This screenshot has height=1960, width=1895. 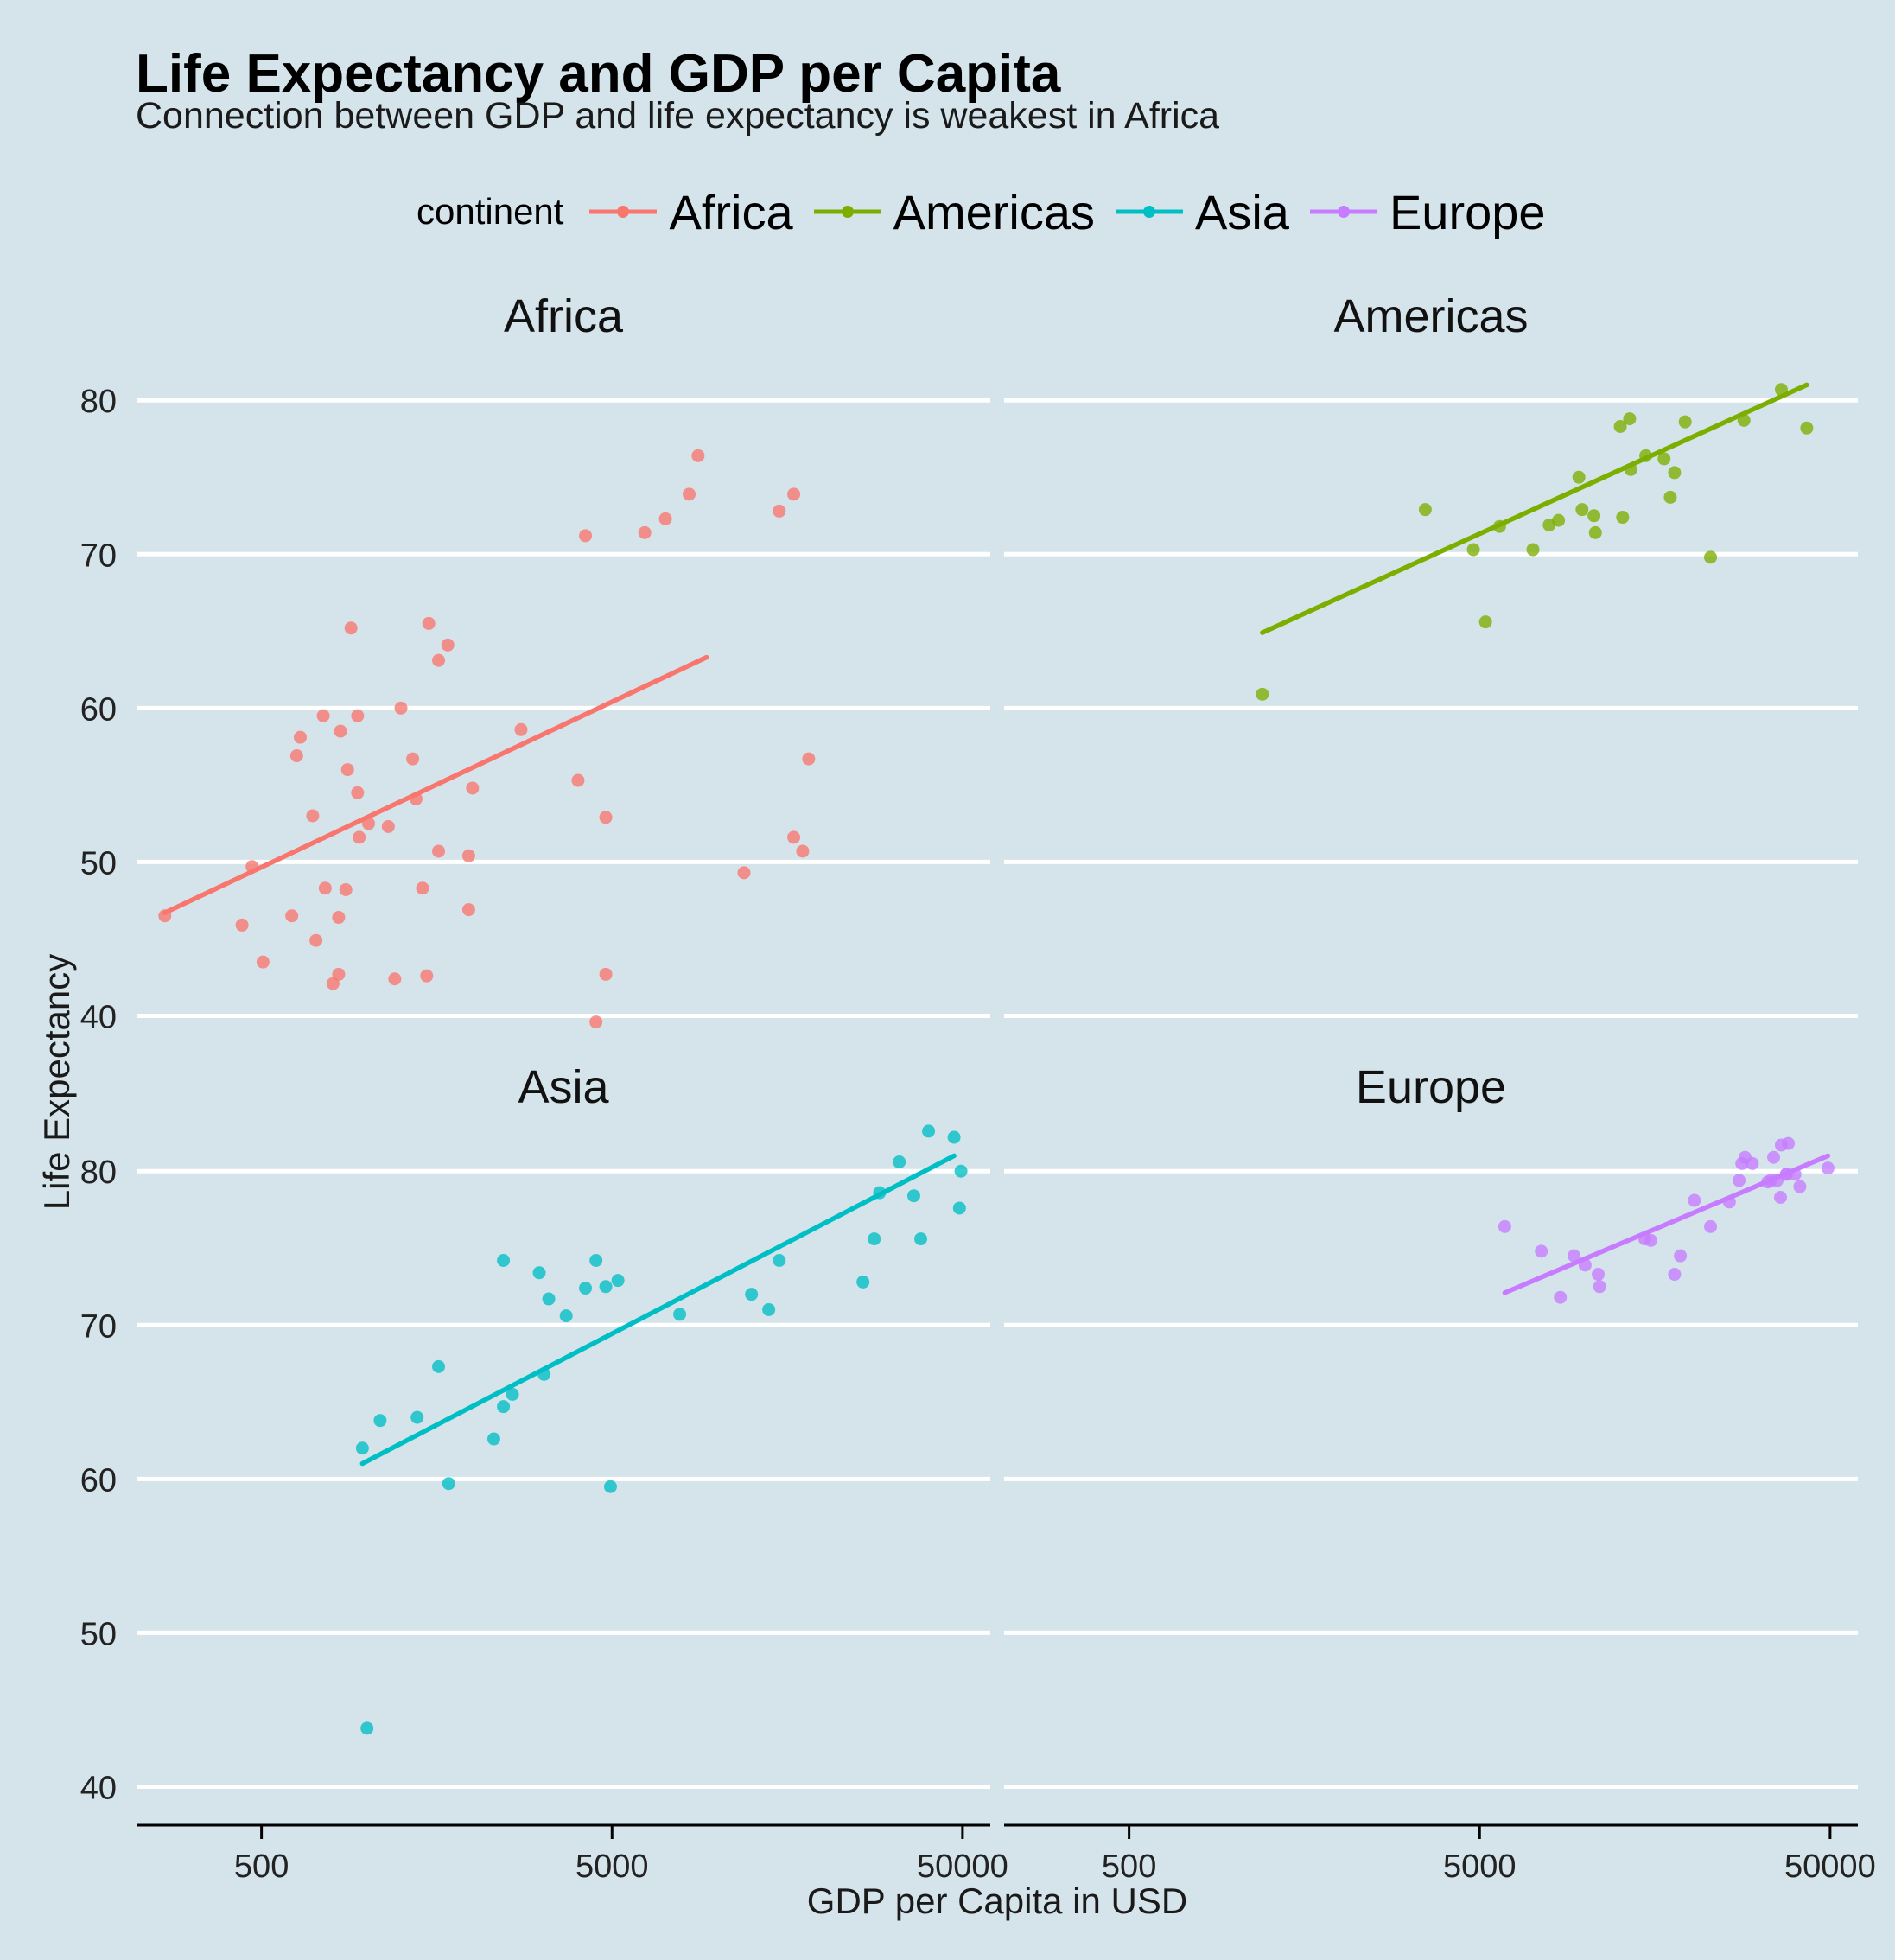 I want to click on facet-strip-label-asia: Asia, so click(x=563, y=1087).